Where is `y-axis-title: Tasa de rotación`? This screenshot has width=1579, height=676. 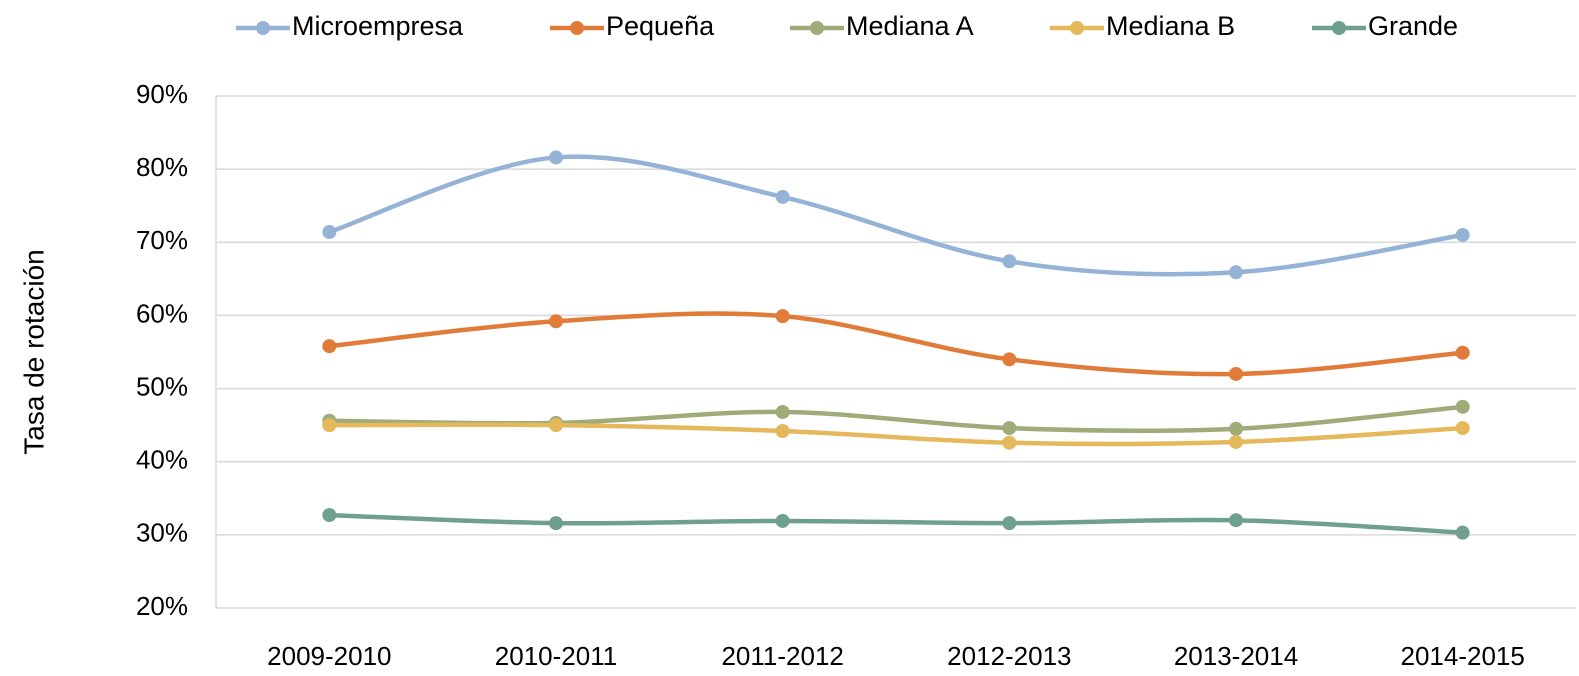 y-axis-title: Tasa de rotación is located at coordinates (33, 351).